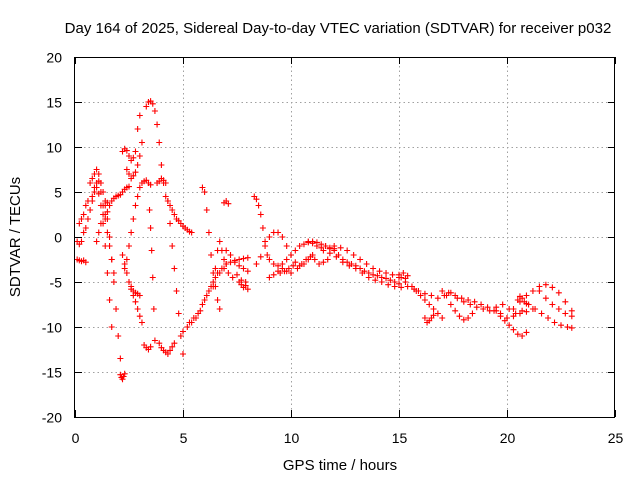 This screenshot has height=480, width=640. Describe the element at coordinates (508, 438) in the screenshot. I see `x-tick-label: 20` at that location.